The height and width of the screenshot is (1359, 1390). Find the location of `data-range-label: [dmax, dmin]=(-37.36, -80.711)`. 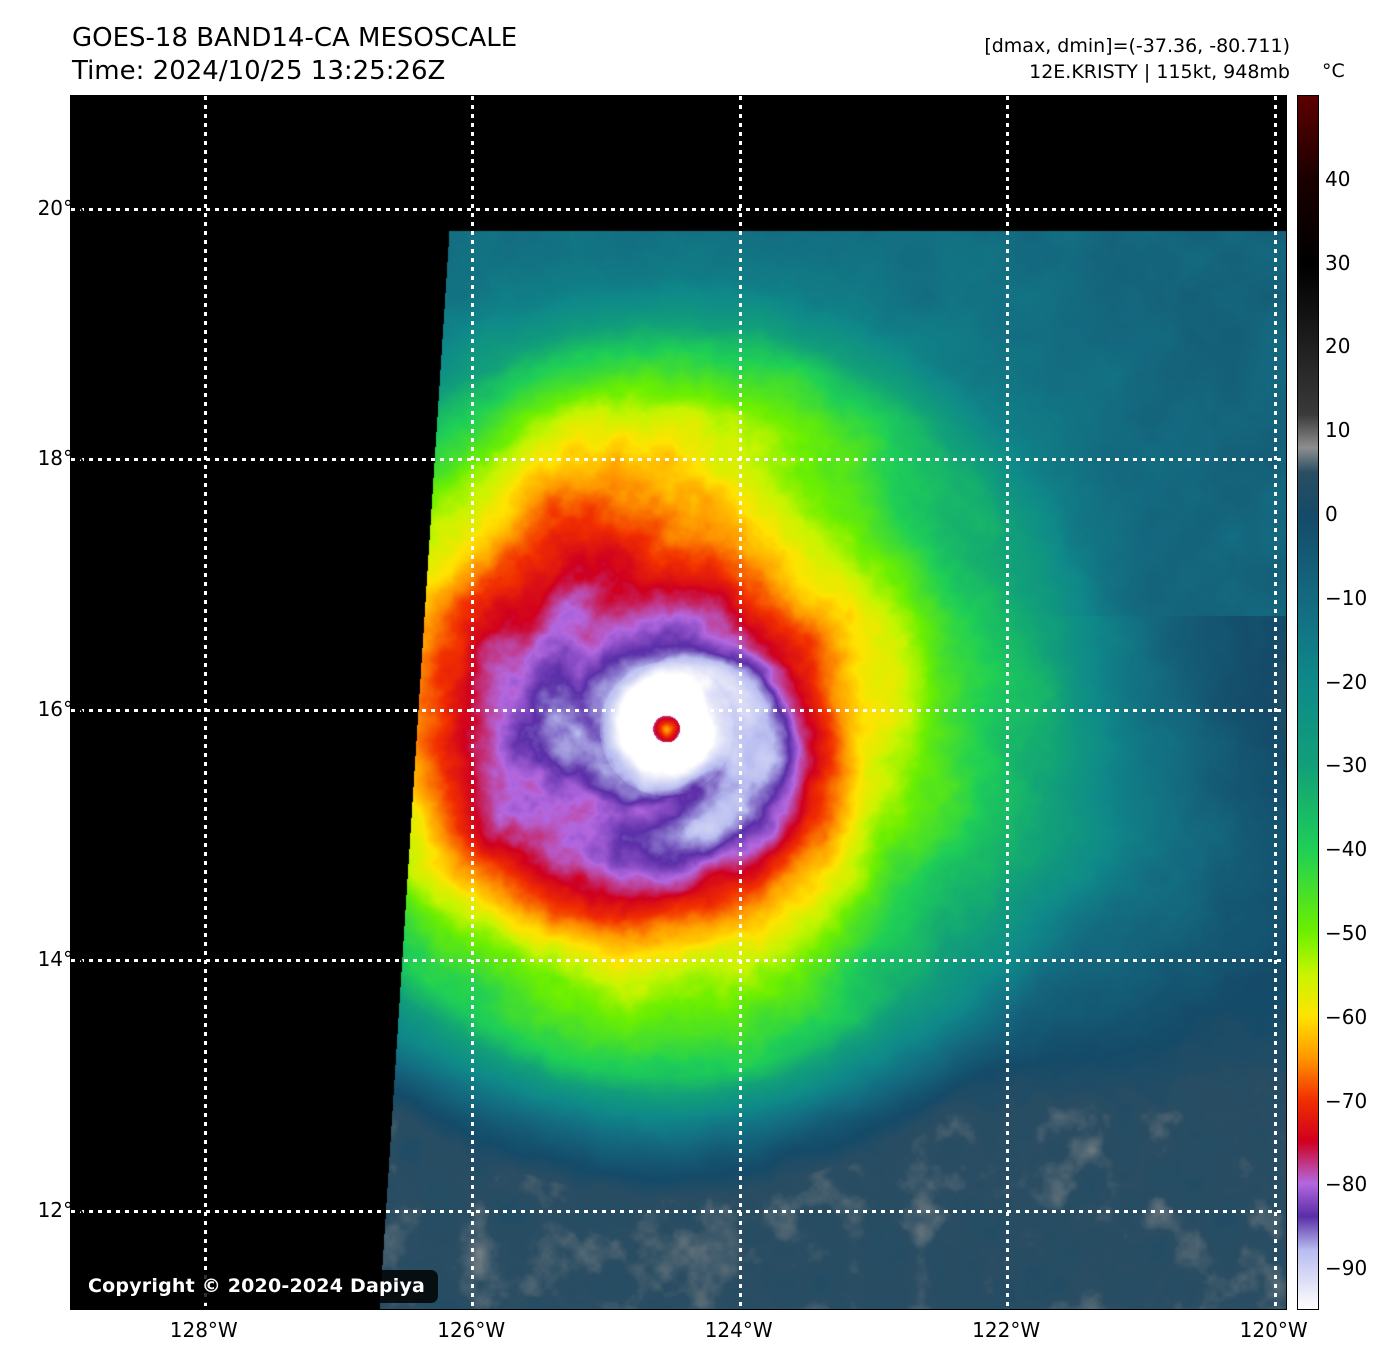

data-range-label: [dmax, dmin]=(-37.36, -80.711) is located at coordinates (1137, 46).